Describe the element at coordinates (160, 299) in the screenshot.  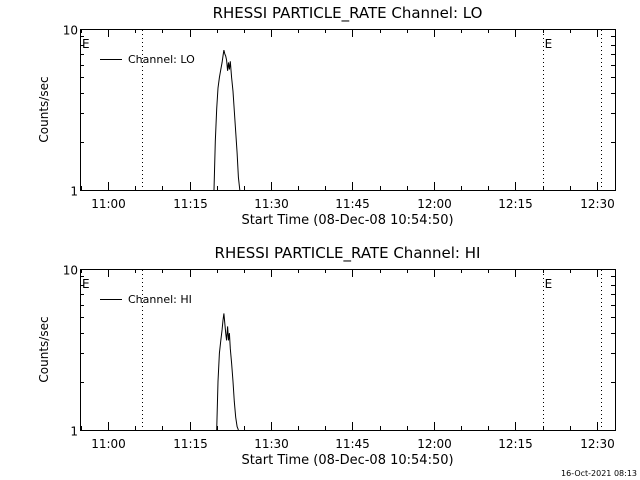
I see `legend-label: Channel: HI` at that location.